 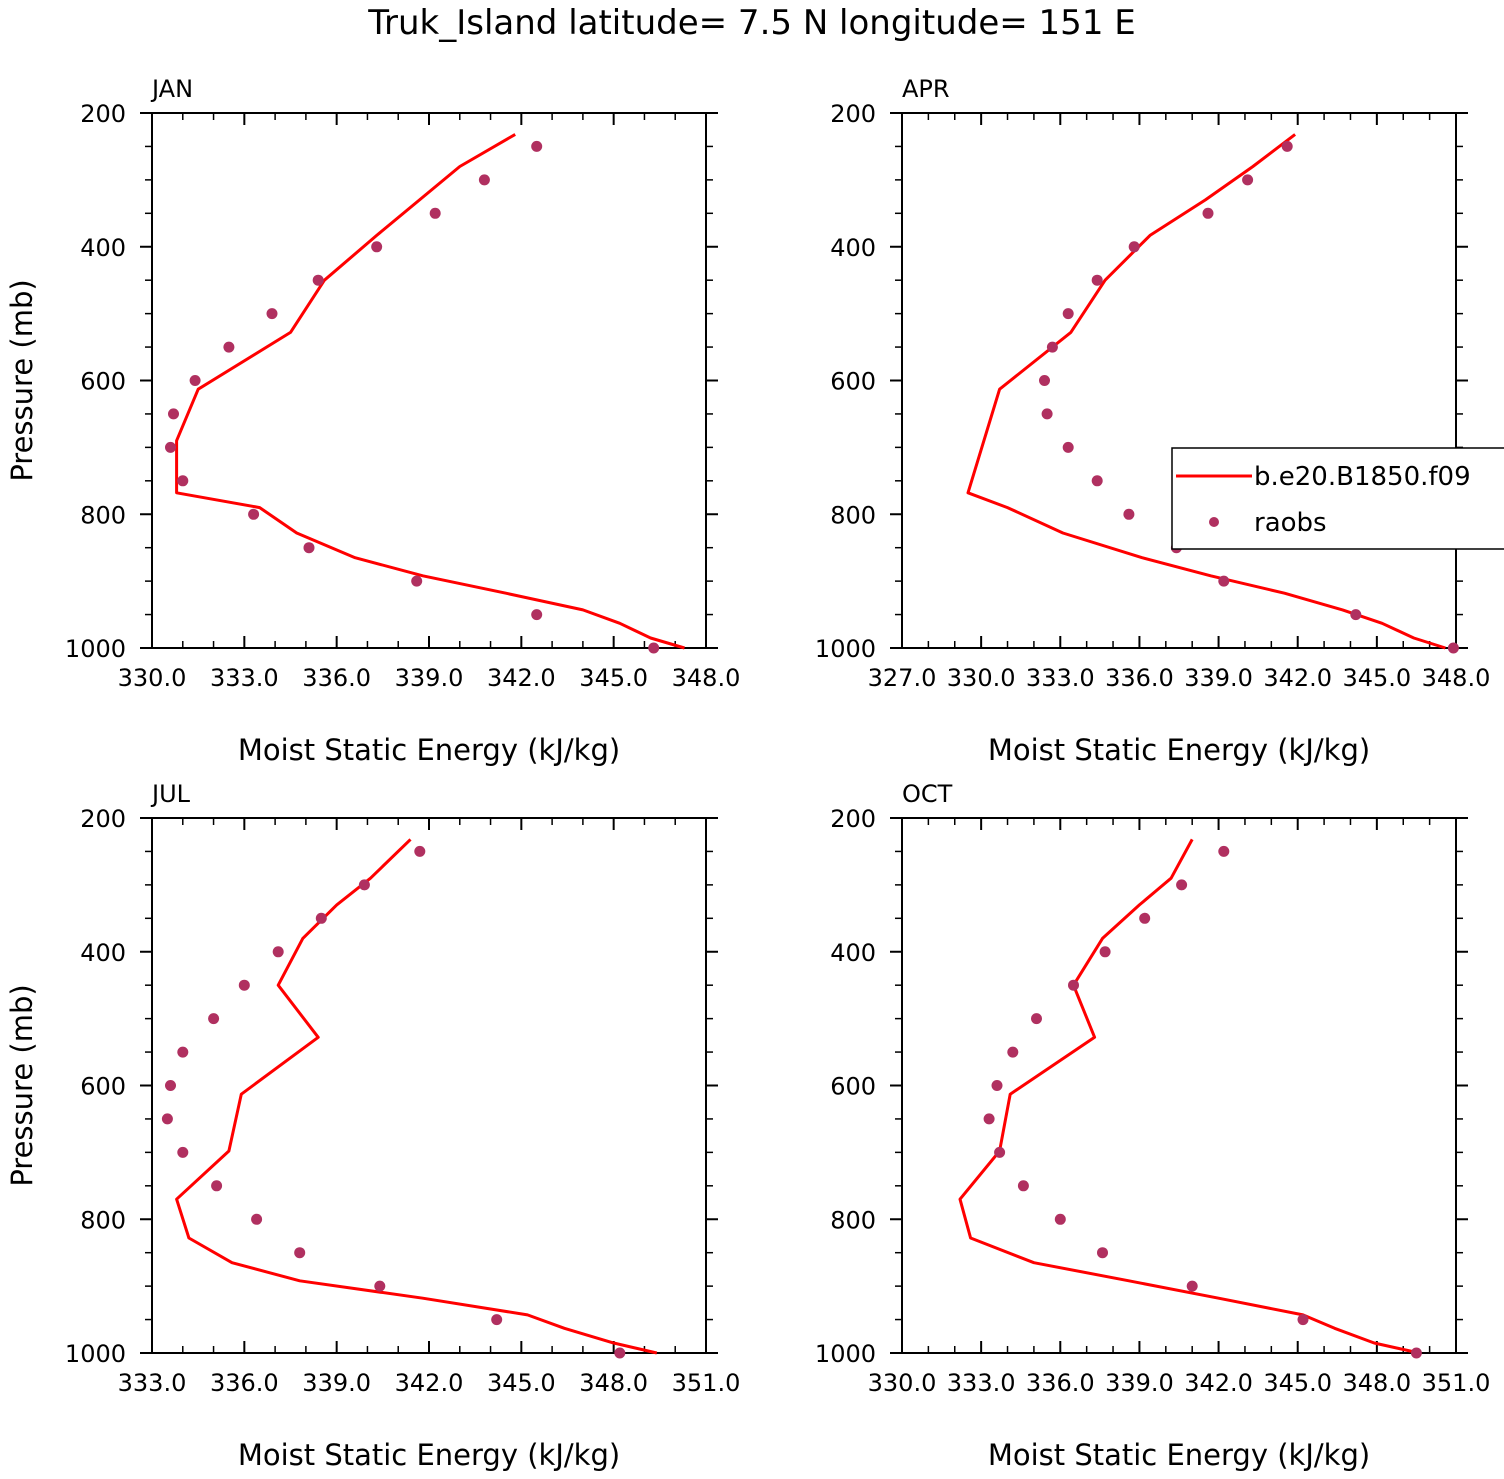 I want to click on apr-panel-label: APR, so click(x=926, y=89).